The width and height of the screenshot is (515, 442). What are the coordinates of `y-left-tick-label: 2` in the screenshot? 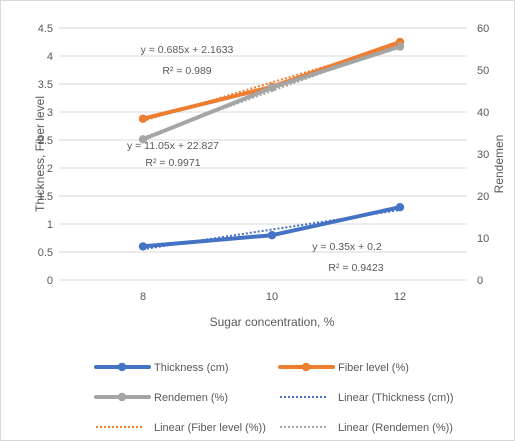 It's located at (50, 169).